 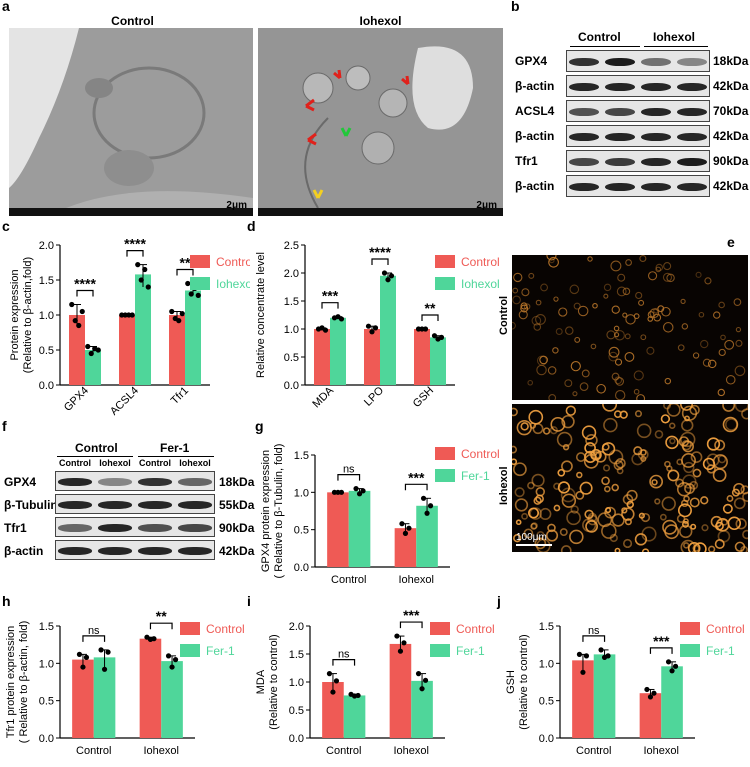 What do you see at coordinates (346, 132) in the screenshot?
I see `green-arrow` at bounding box center [346, 132].